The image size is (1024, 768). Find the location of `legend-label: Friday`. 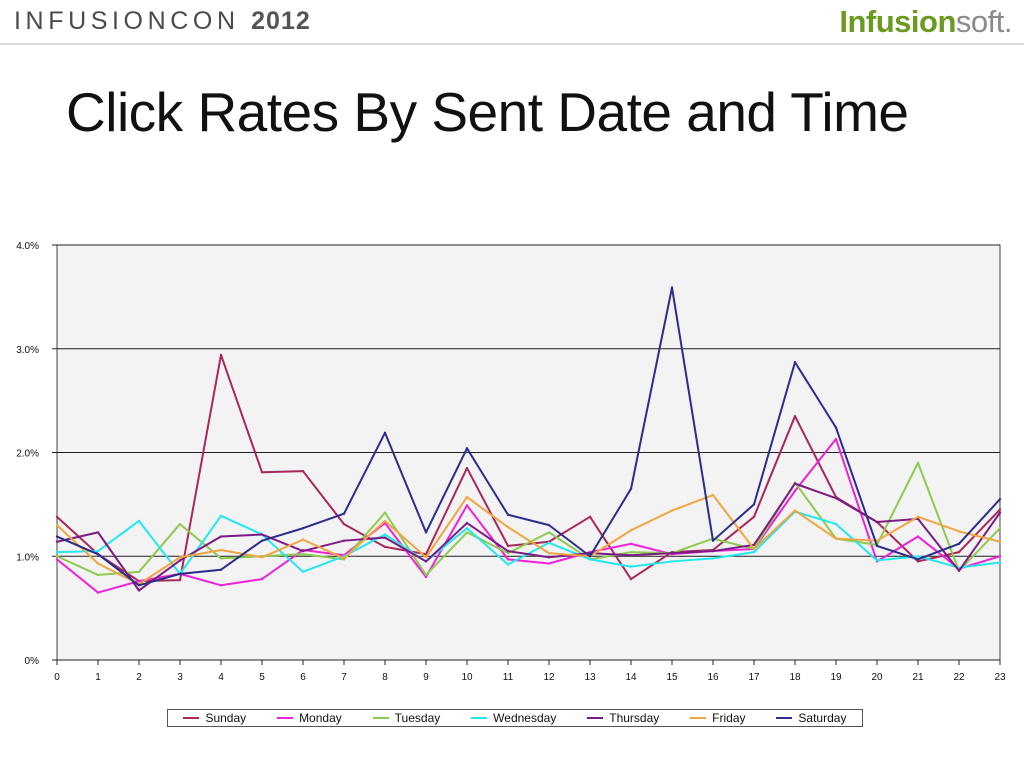

legend-label: Friday is located at coordinates (729, 718).